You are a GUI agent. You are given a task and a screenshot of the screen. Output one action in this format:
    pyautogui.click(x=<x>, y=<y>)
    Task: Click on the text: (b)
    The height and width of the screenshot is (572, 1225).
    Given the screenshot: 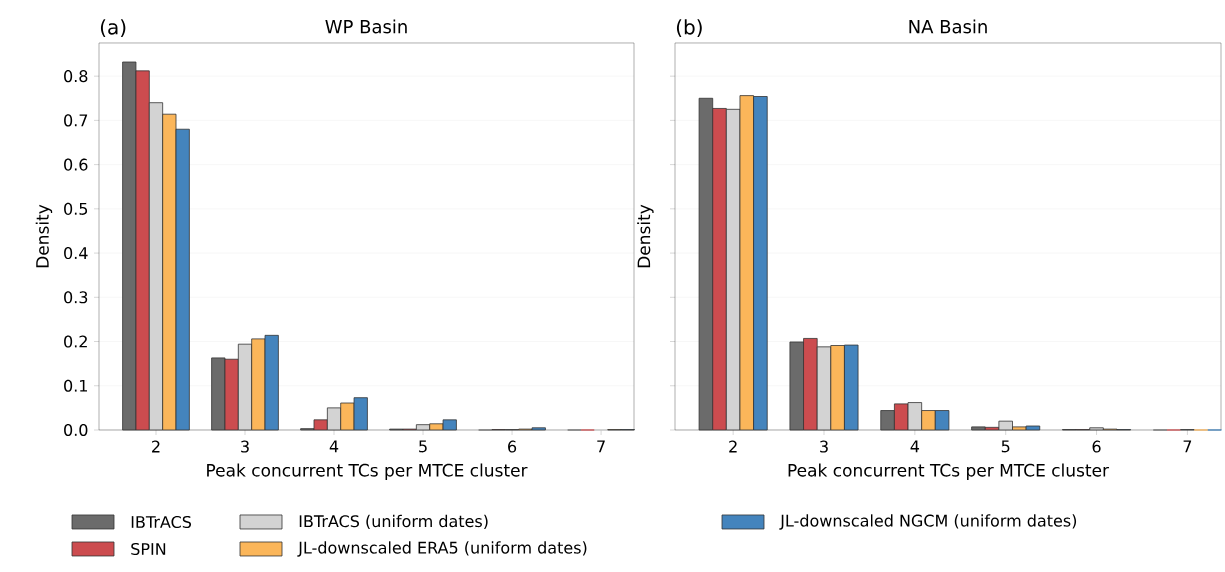 What is the action you would take?
    pyautogui.click(x=689, y=28)
    